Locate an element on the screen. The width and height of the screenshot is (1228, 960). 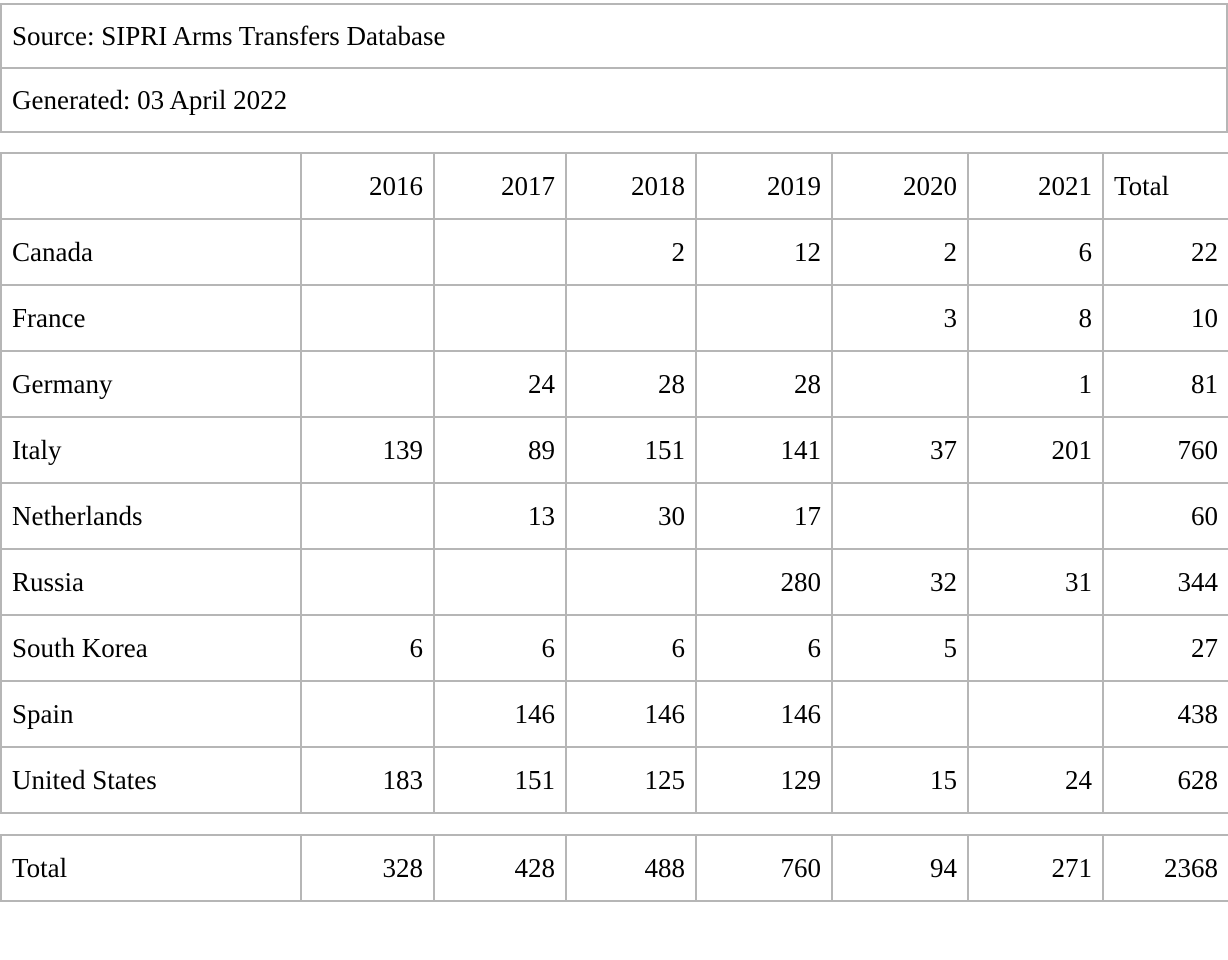
cell-value: 201 is located at coordinates (1035, 450).